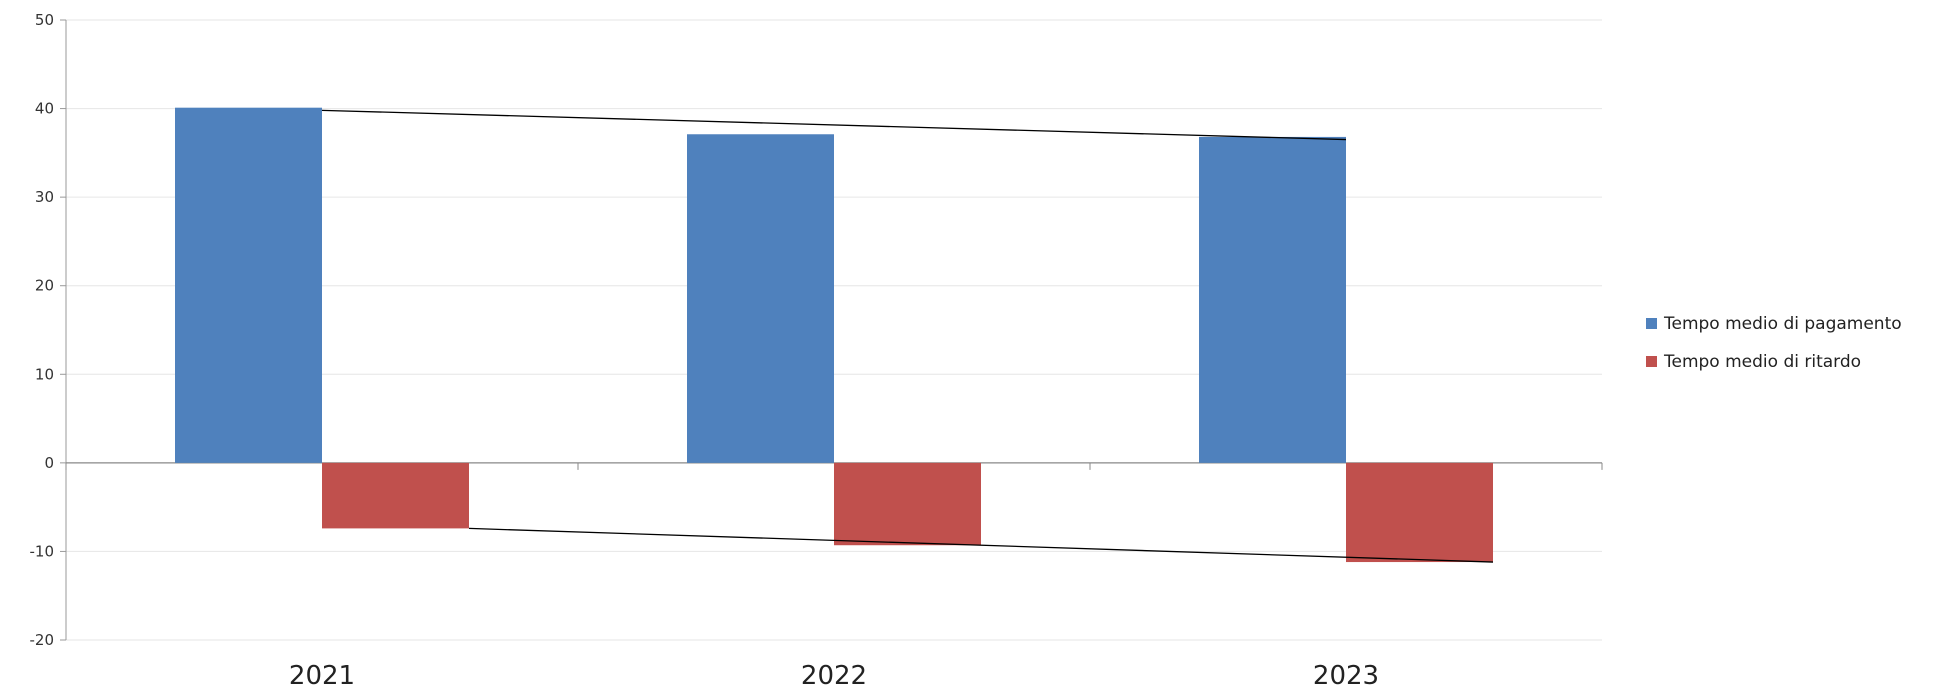 The width and height of the screenshot is (1934, 692). Describe the element at coordinates (760, 298) in the screenshot. I see `bar-pagamento-2022` at that location.